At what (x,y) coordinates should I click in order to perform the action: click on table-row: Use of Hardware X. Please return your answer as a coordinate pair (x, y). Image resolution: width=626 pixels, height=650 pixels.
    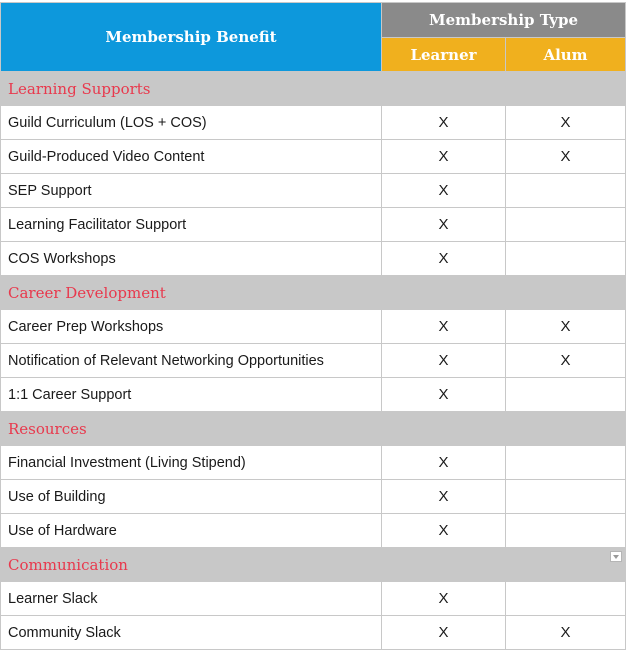
    Looking at the image, I should click on (313, 530).